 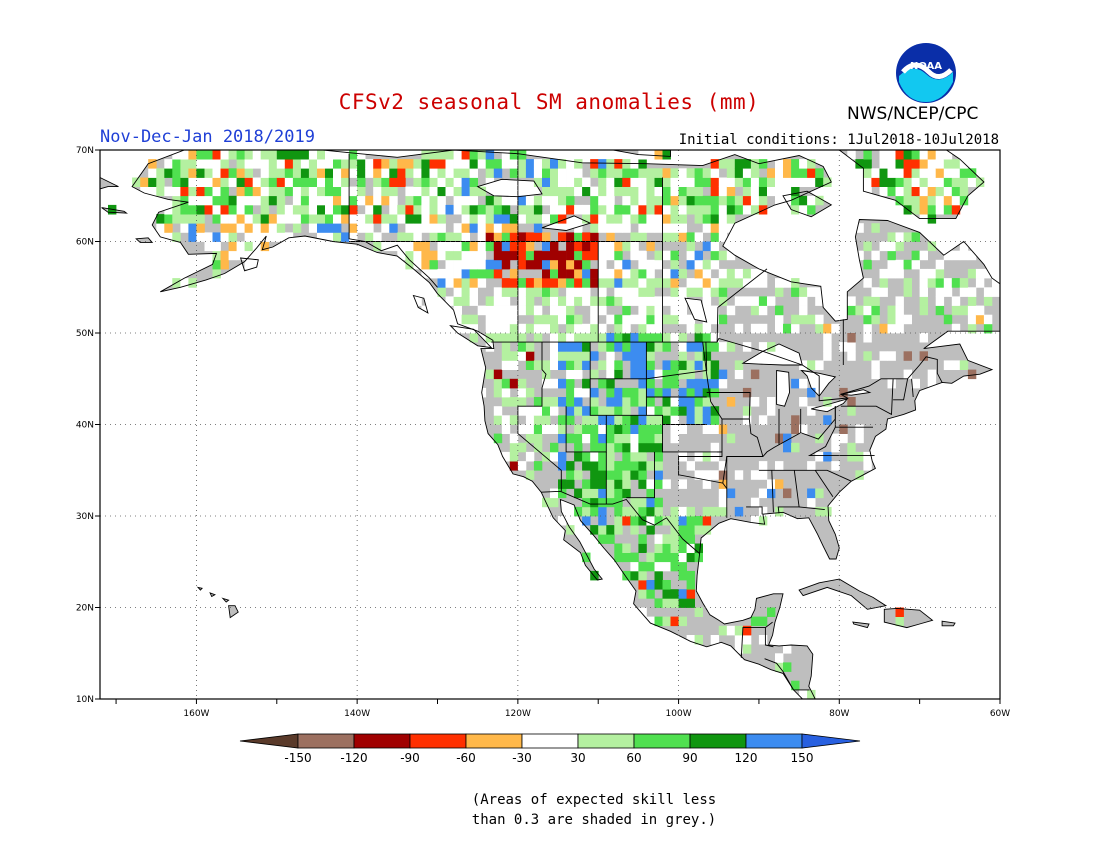 I want to click on logo-text: NOAA, so click(x=926, y=66).